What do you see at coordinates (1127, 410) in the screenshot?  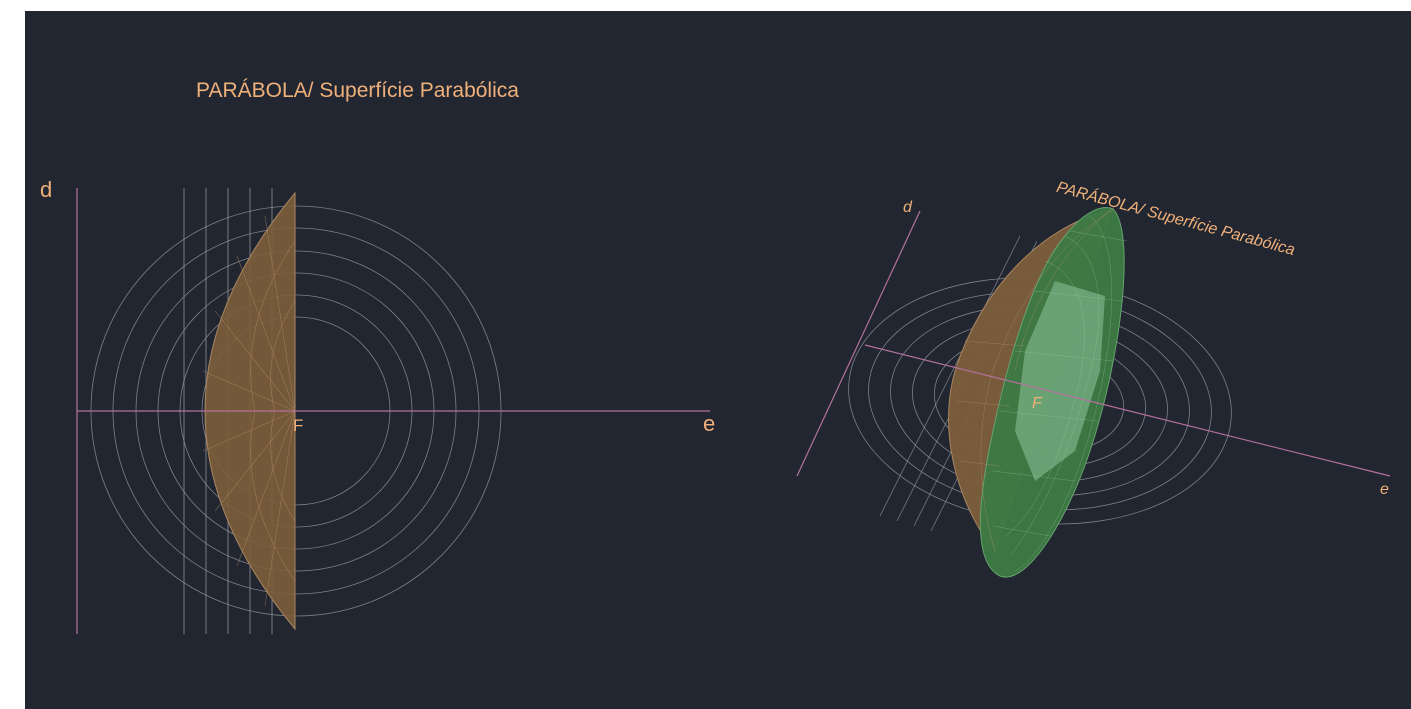 I see `right-symmetry-axis-e` at bounding box center [1127, 410].